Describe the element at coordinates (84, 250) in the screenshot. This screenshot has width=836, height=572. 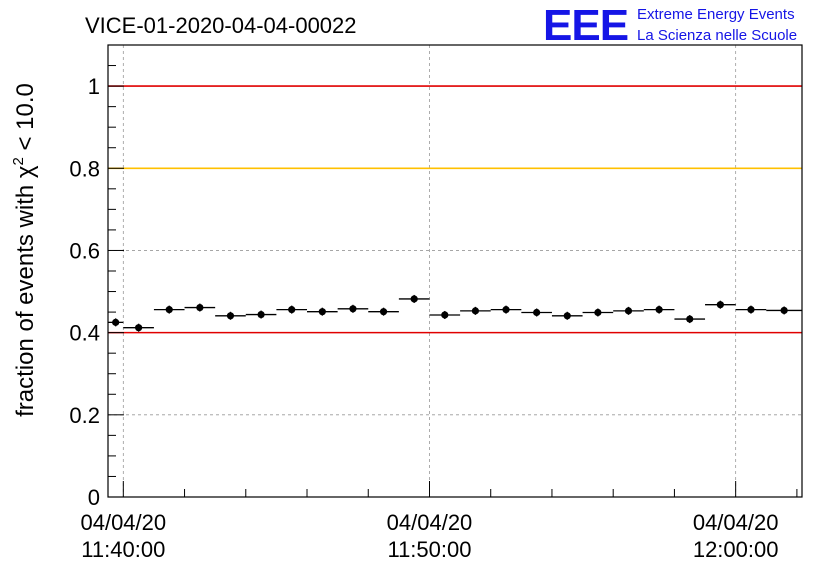
I see `y-tick-label: 0.6` at that location.